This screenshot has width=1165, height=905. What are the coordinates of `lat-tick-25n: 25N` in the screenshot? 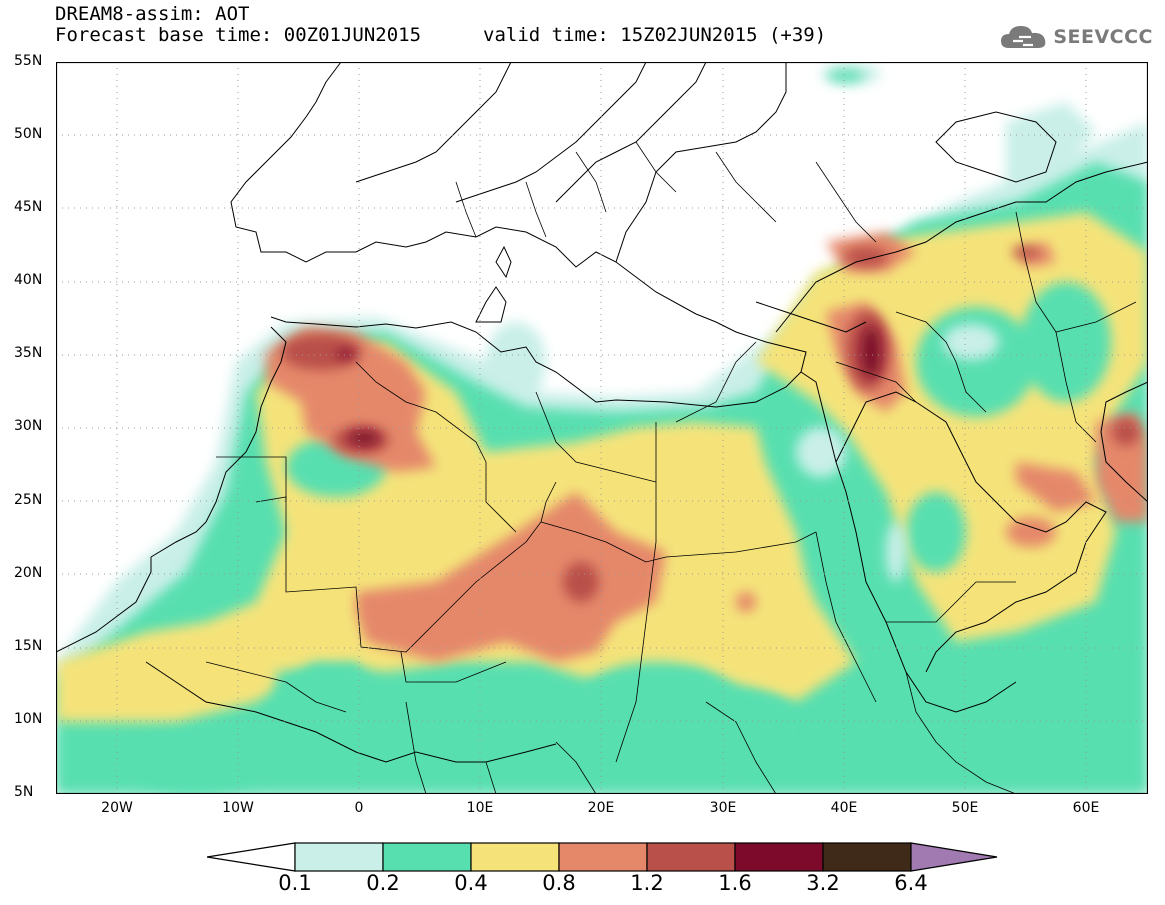 It's located at (28, 500).